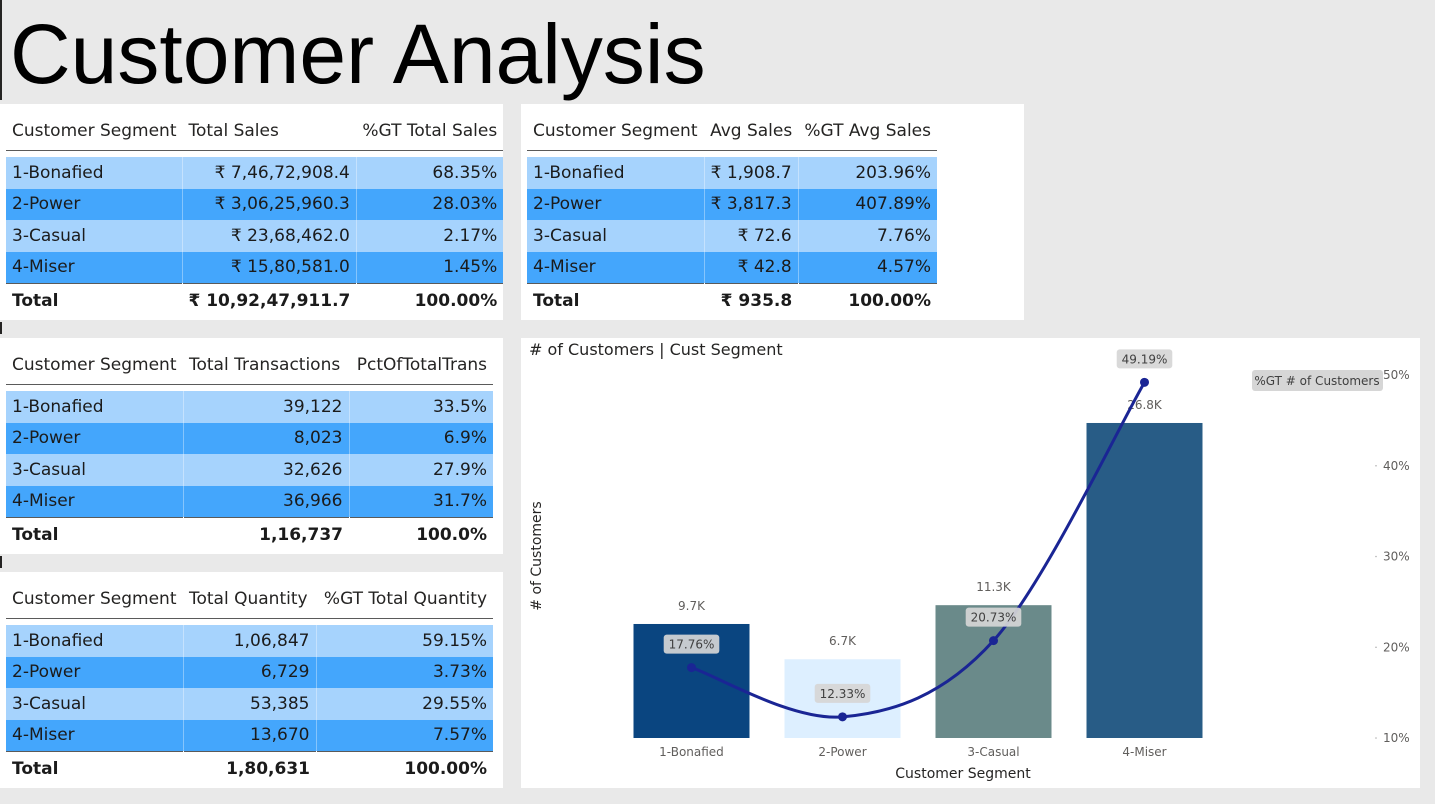 The width and height of the screenshot is (1435, 804). I want to click on table-row: 4-Miser ₹ 15,80,581.0 1.45%, so click(255, 267).